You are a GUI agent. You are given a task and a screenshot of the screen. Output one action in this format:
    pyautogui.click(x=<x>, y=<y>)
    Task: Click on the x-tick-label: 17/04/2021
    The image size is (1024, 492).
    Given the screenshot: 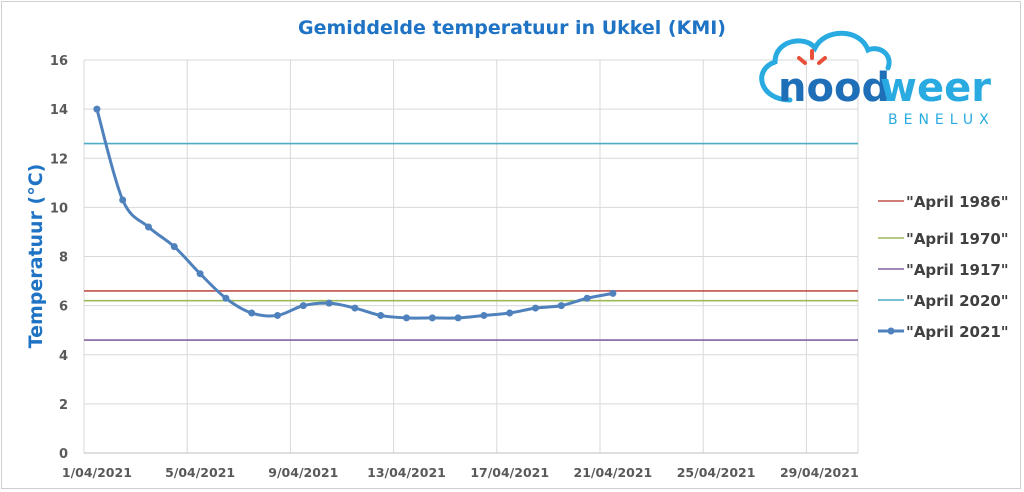 What is the action you would take?
    pyautogui.click(x=509, y=472)
    